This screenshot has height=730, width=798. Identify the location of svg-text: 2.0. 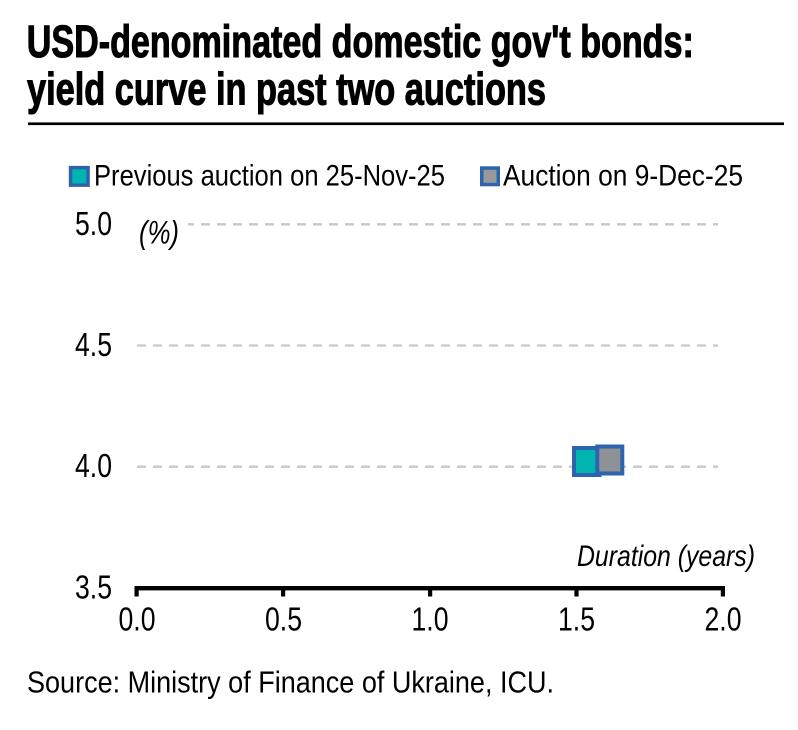
(723, 620).